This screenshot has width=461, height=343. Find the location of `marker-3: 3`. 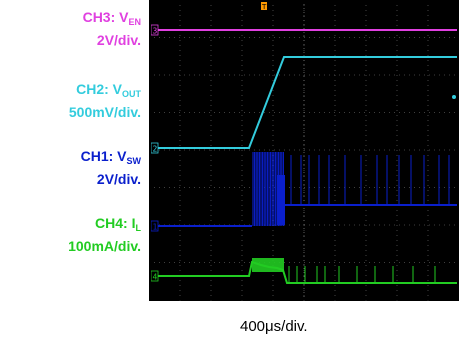

marker-3: 3 is located at coordinates (154, 30).